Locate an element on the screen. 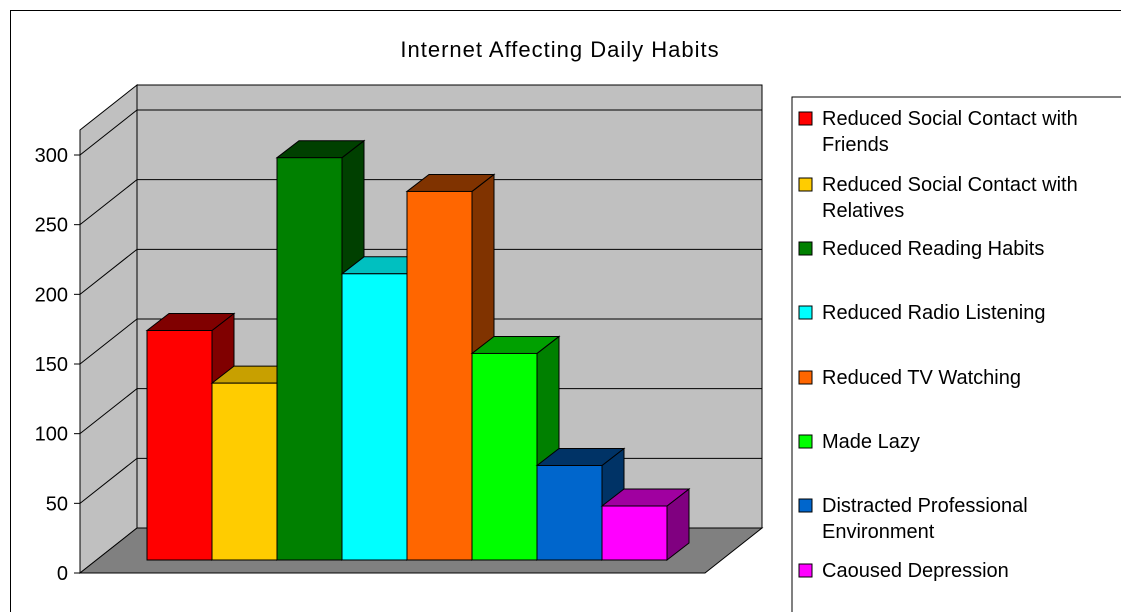 Image resolution: width=1121 pixels, height=612 pixels. legend-label: Reduced Reading Habits is located at coordinates (933, 249).